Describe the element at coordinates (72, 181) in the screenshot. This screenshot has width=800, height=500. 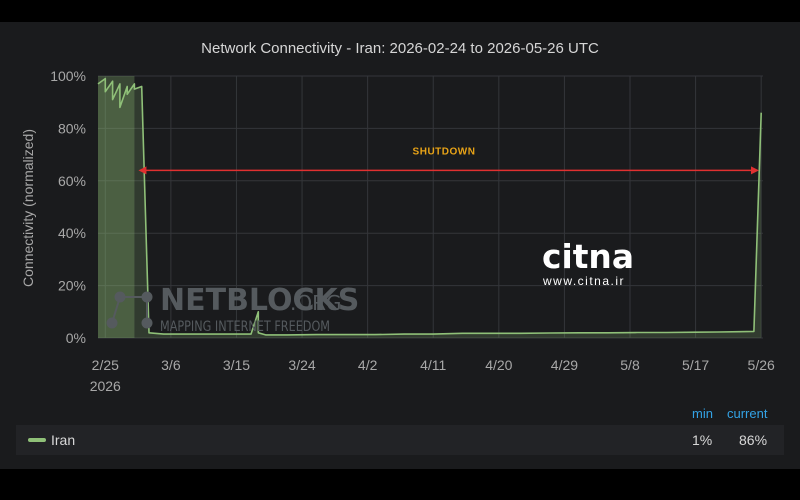
I see `y-tick-label: 60%` at that location.